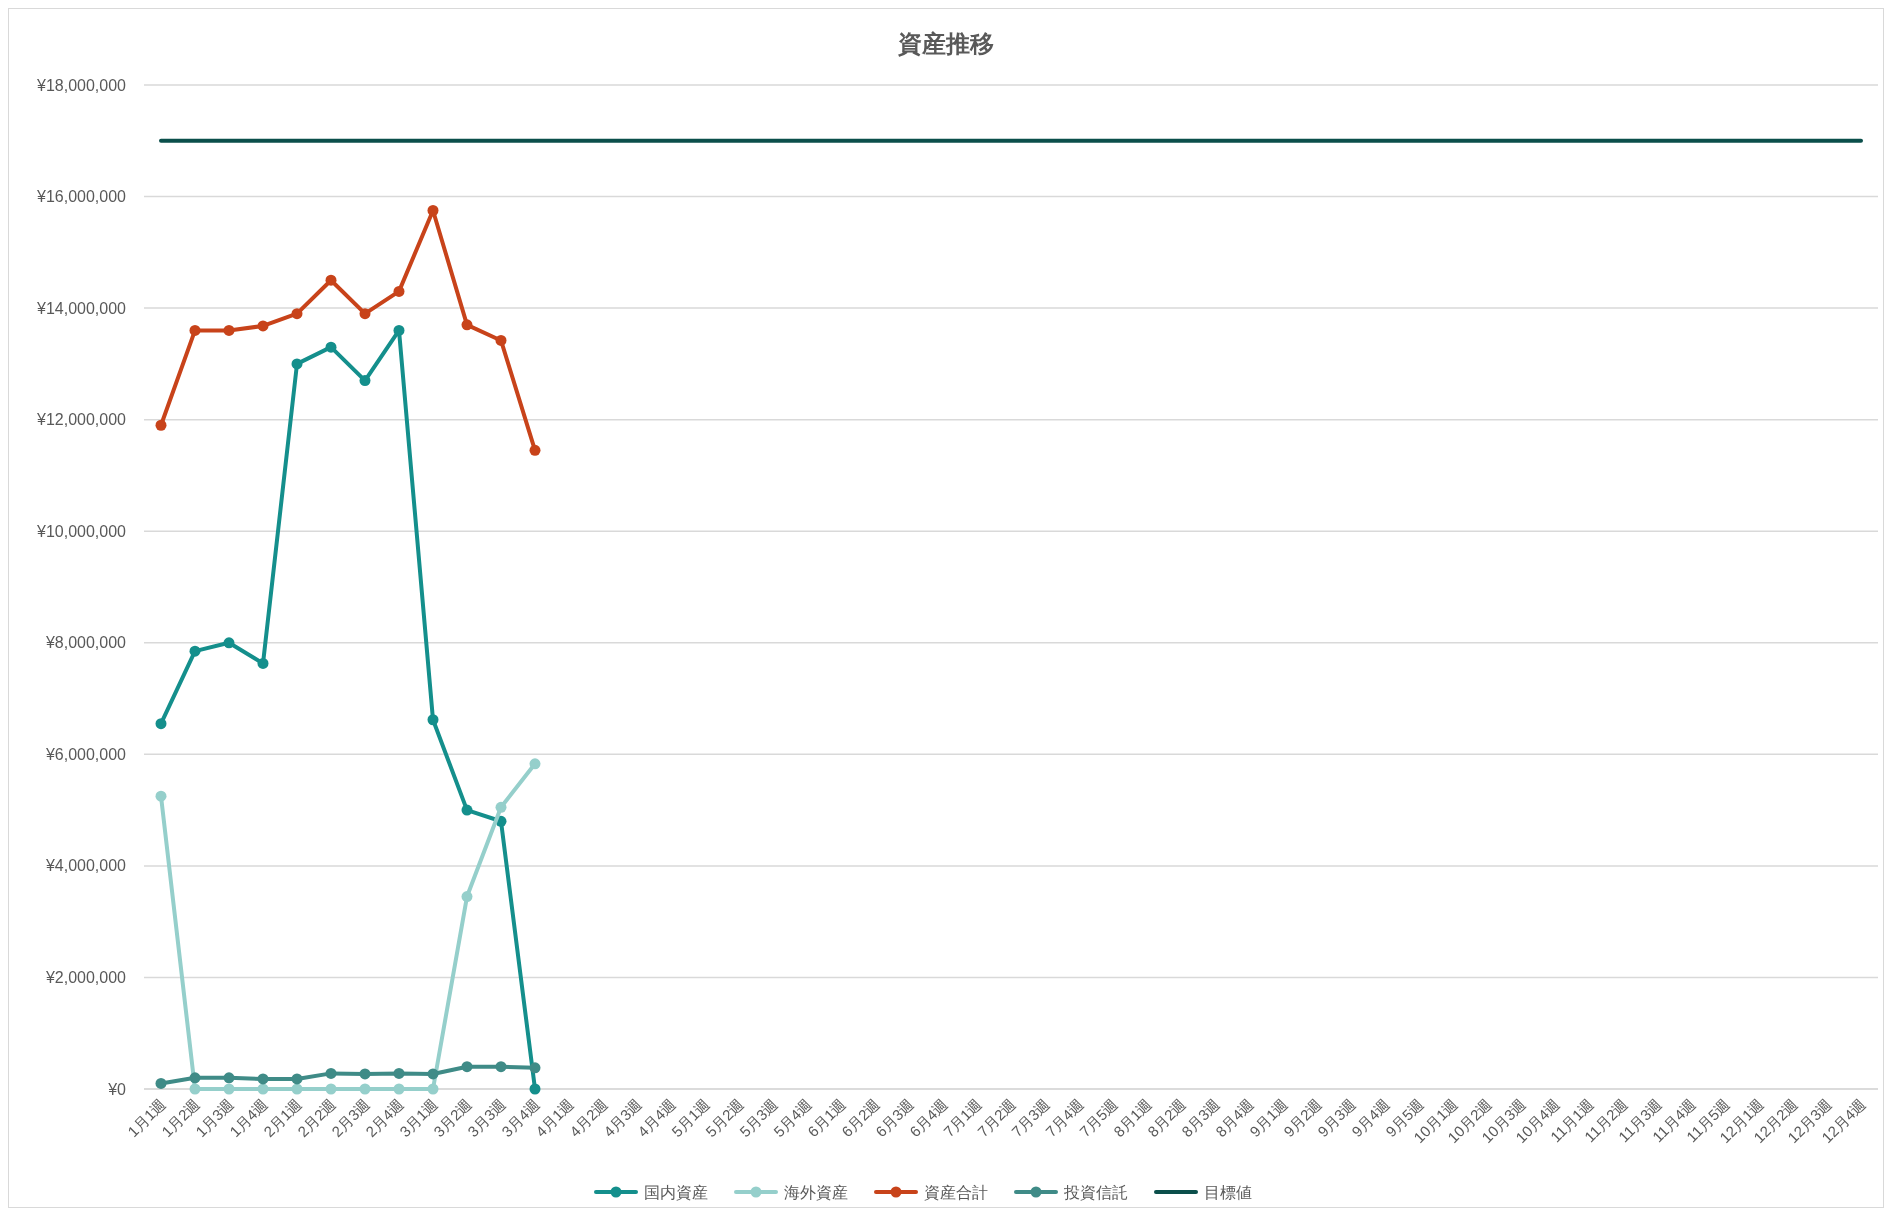 The width and height of the screenshot is (1892, 1214). What do you see at coordinates (85, 978) in the screenshot?
I see `y-tick-label: ¥2,000,000` at bounding box center [85, 978].